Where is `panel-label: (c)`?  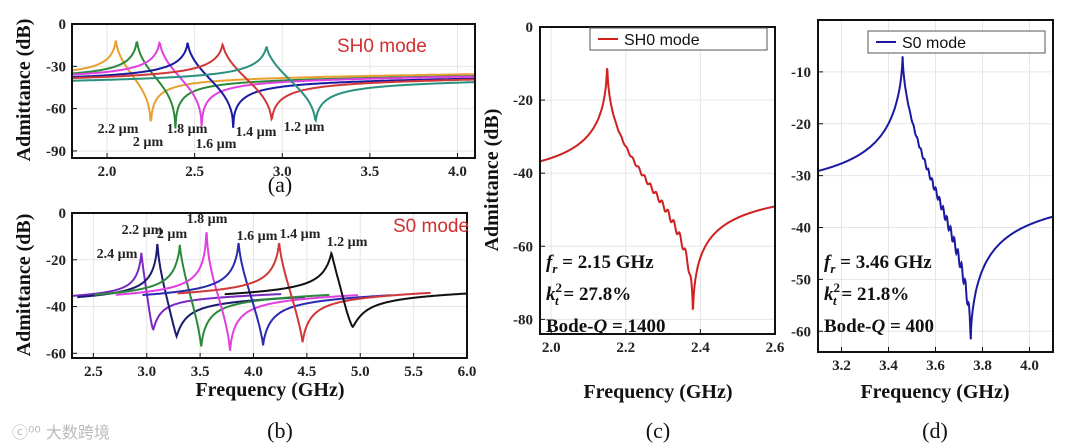
panel-label: (c) is located at coordinates (658, 430).